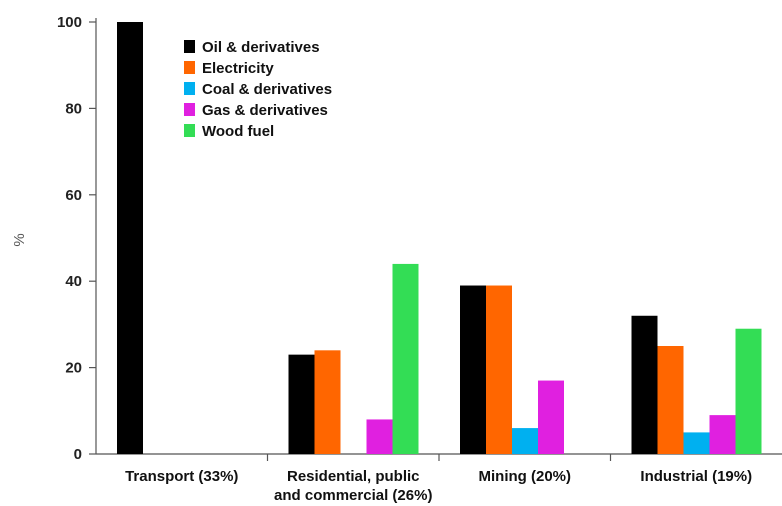 The width and height of the screenshot is (782, 506). What do you see at coordinates (265, 110) in the screenshot?
I see `legend-label: Gas & derivatives` at bounding box center [265, 110].